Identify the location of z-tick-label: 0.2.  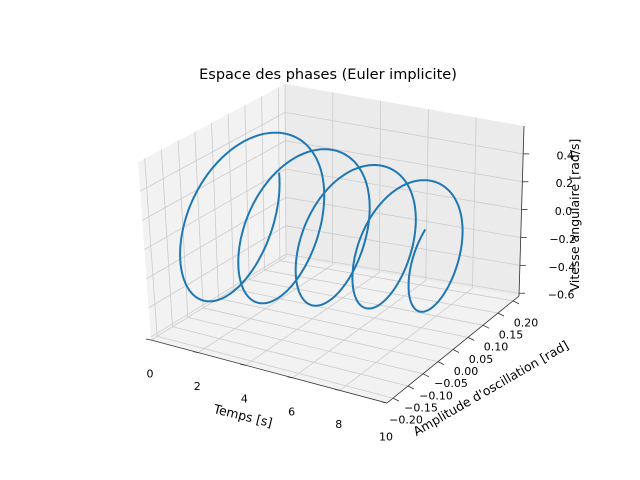
(565, 183).